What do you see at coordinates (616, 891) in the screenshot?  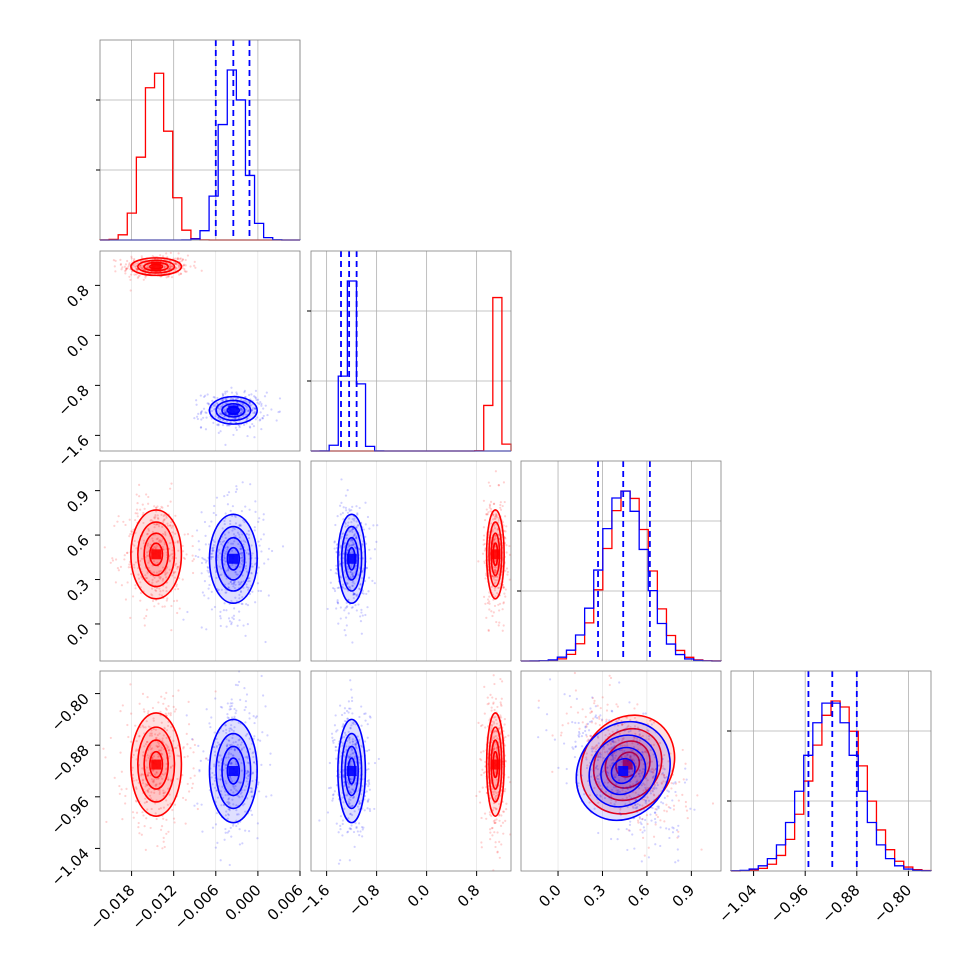 I see `x-axis-2: 0.0 0.3 0.6 0.9` at bounding box center [616, 891].